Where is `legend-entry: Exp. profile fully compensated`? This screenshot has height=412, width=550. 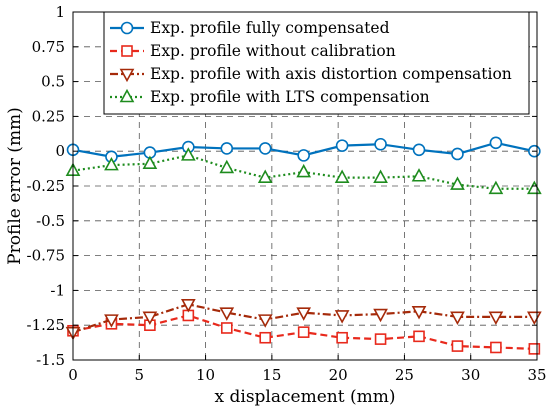 legend-entry: Exp. profile fully compensated is located at coordinates (250, 28).